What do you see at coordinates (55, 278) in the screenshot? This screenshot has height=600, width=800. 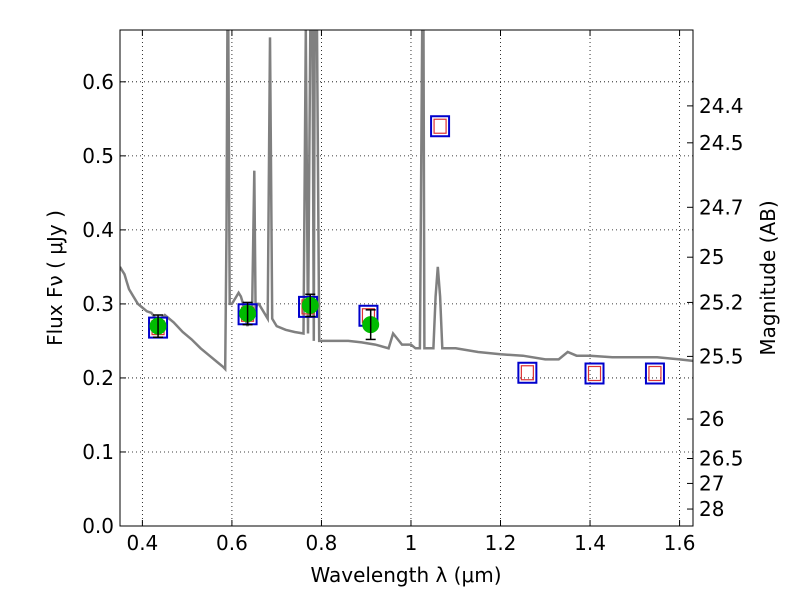 I see `y-axis-title: Flux Fν ( μJy )` at bounding box center [55, 278].